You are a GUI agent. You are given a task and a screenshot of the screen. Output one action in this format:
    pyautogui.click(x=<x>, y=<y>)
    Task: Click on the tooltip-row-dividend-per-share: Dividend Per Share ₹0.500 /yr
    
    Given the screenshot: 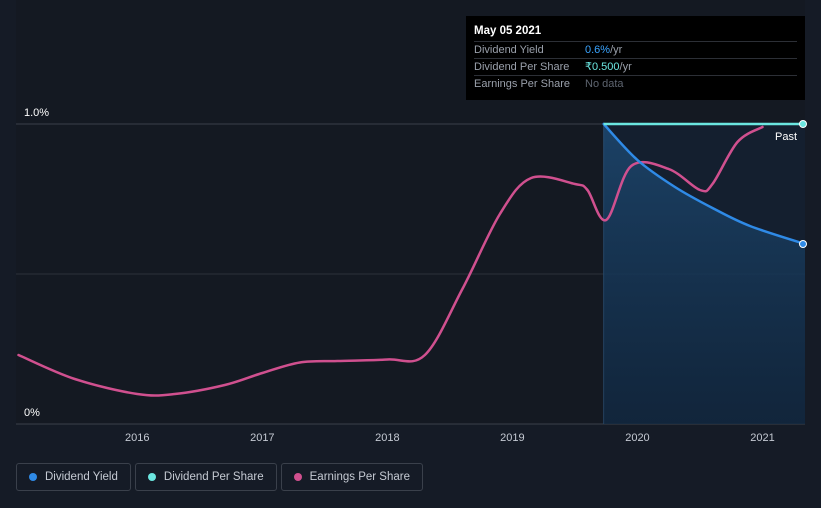 What is the action you would take?
    pyautogui.click(x=635, y=66)
    